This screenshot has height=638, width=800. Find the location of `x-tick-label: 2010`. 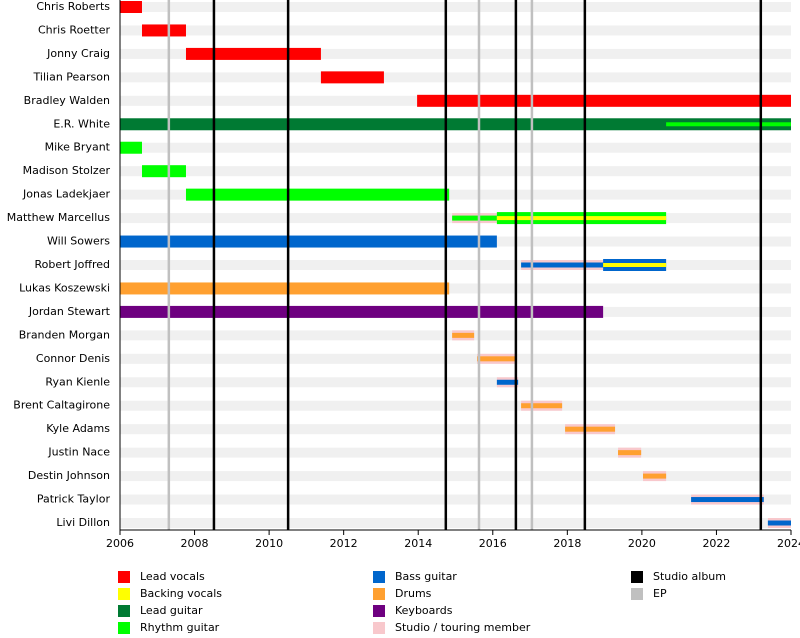

x-tick-label: 2010 is located at coordinates (269, 543).